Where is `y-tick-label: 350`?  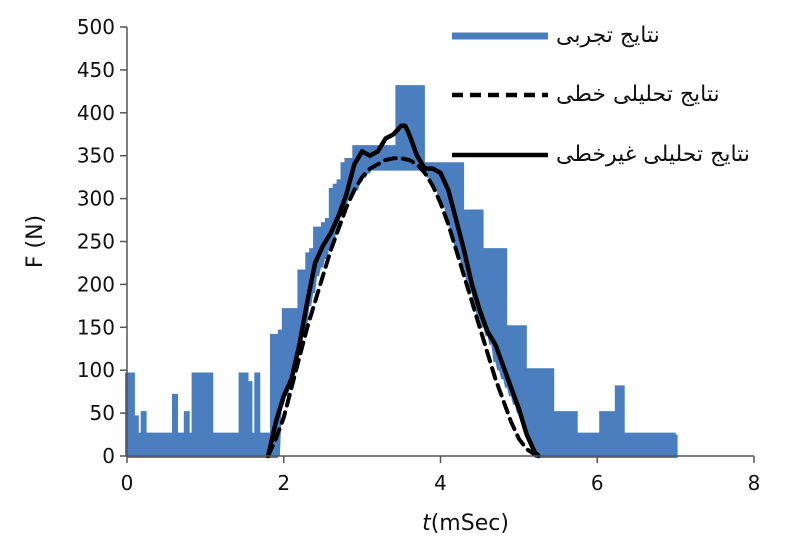
y-tick-label: 350 is located at coordinates (96, 156).